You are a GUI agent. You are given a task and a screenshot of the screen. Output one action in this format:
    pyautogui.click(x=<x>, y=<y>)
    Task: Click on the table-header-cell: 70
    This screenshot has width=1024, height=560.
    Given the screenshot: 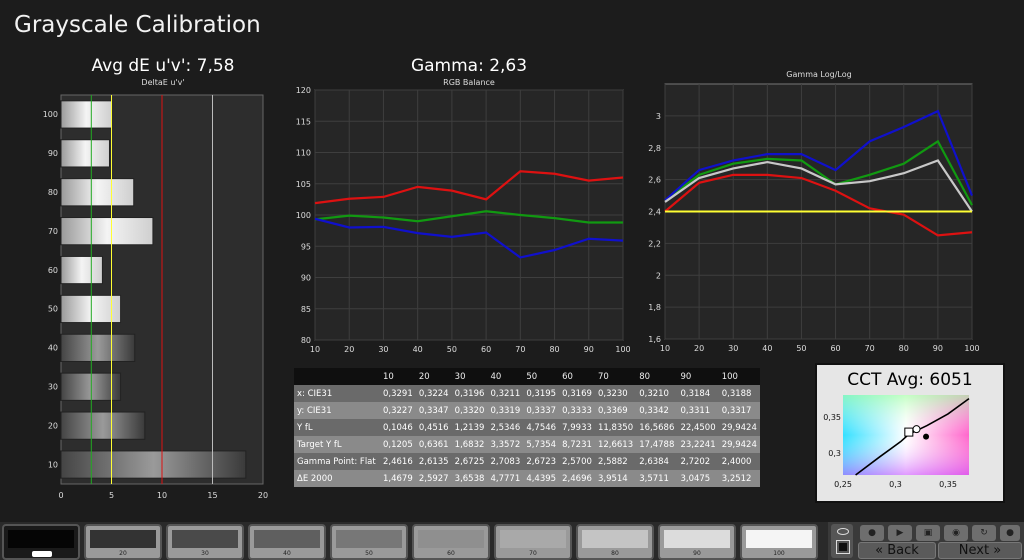 What is the action you would take?
    pyautogui.click(x=615, y=376)
    